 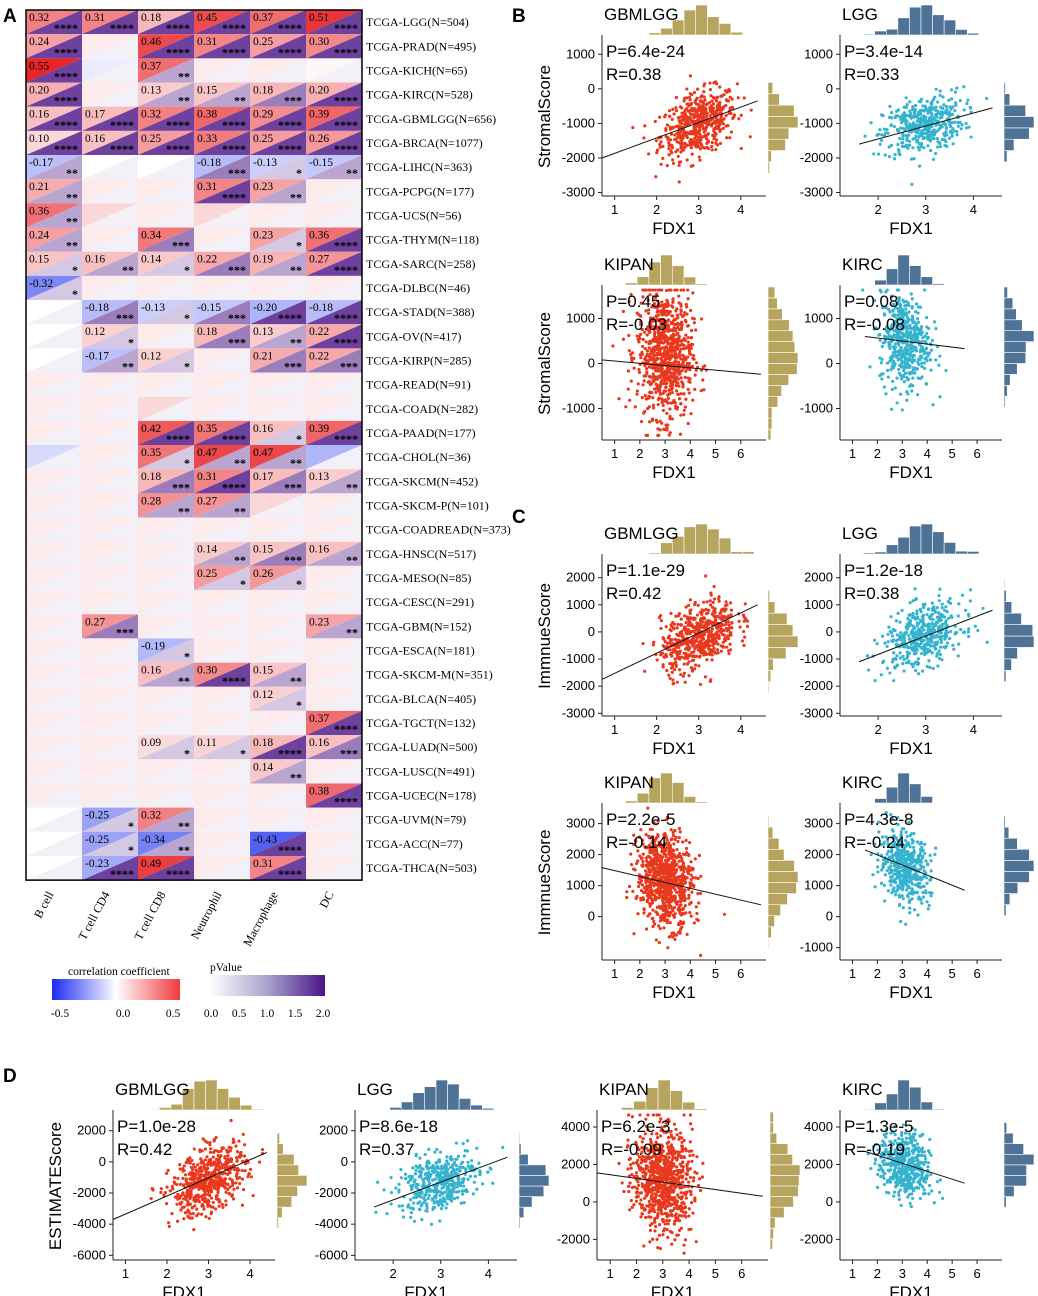 What do you see at coordinates (816, 685) in the screenshot?
I see `y-tick-label: -2000` at bounding box center [816, 685].